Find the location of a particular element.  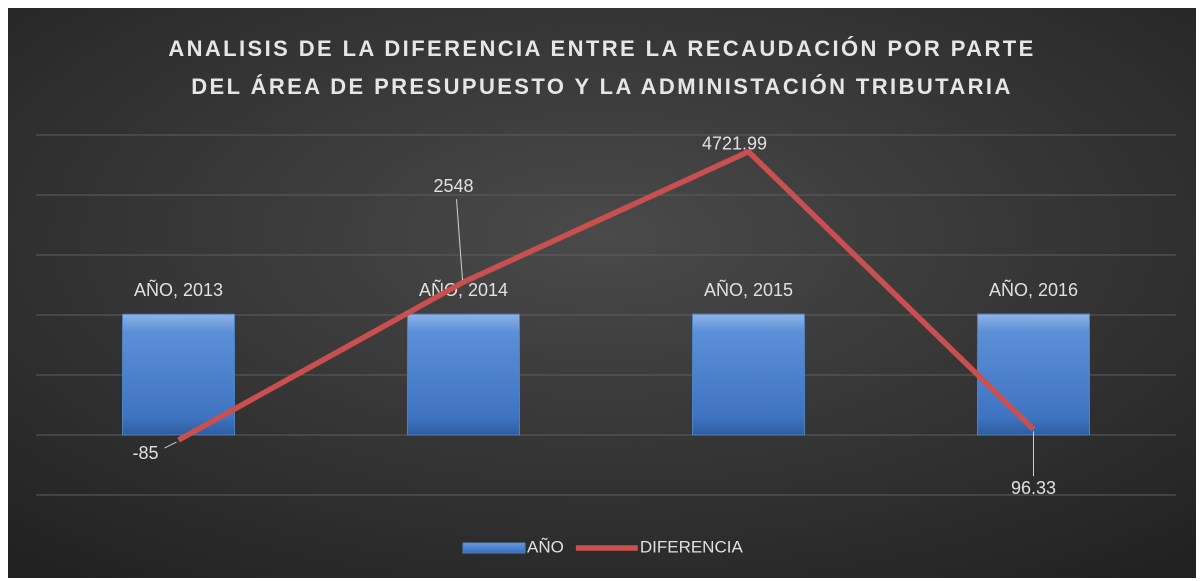

data-label: -85 is located at coordinates (145, 453).